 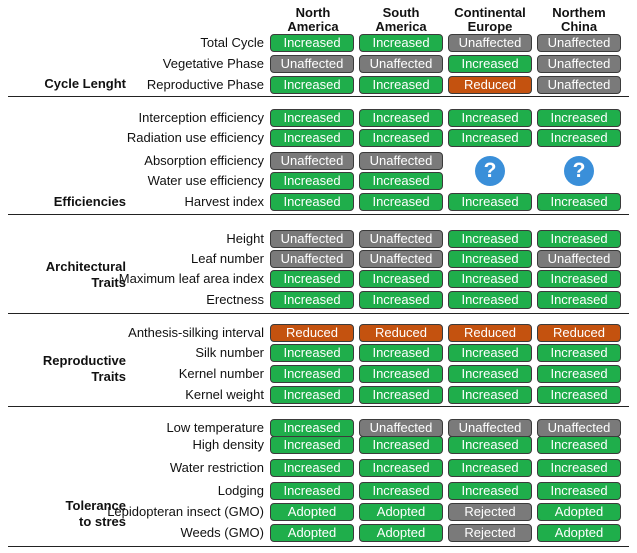 I want to click on section-title-efficiencies: Efficiencies, so click(x=67, y=202).